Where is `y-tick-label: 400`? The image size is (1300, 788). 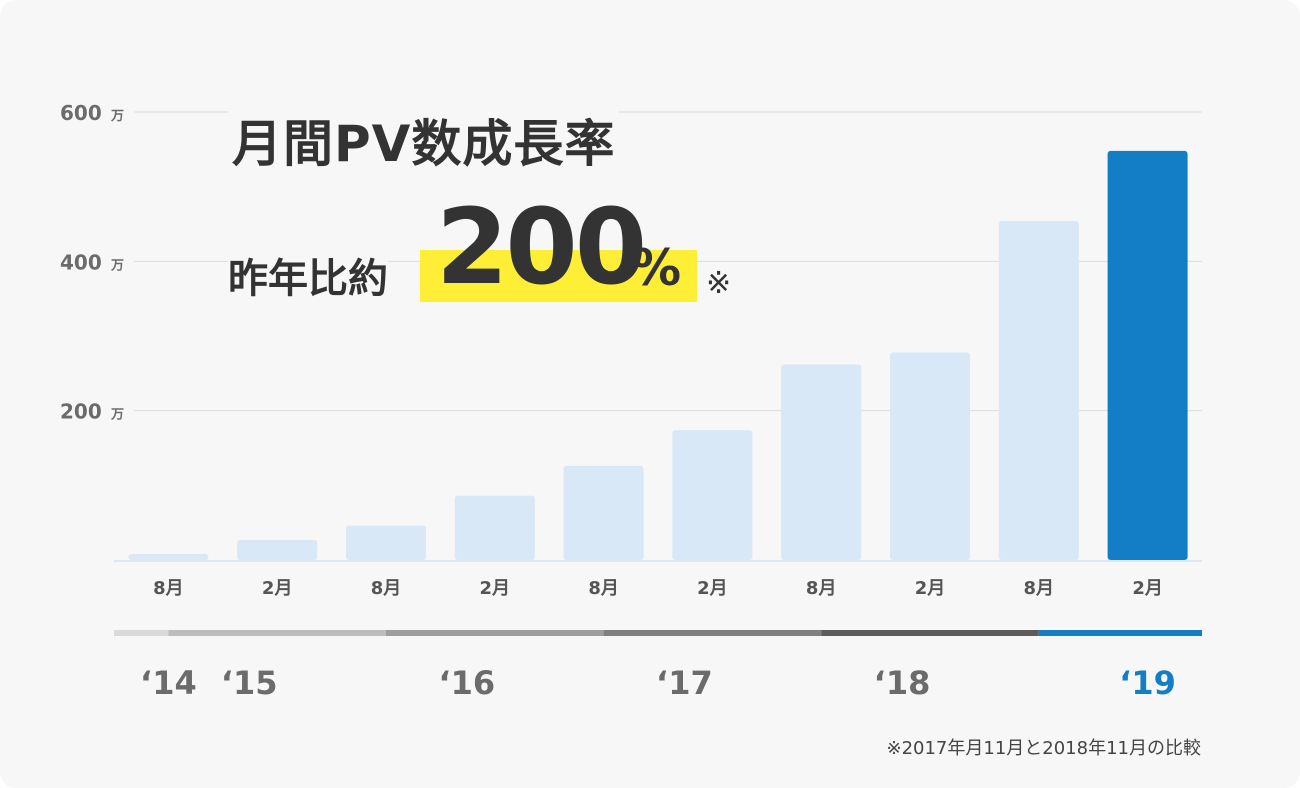
y-tick-label: 400 is located at coordinates (81, 262).